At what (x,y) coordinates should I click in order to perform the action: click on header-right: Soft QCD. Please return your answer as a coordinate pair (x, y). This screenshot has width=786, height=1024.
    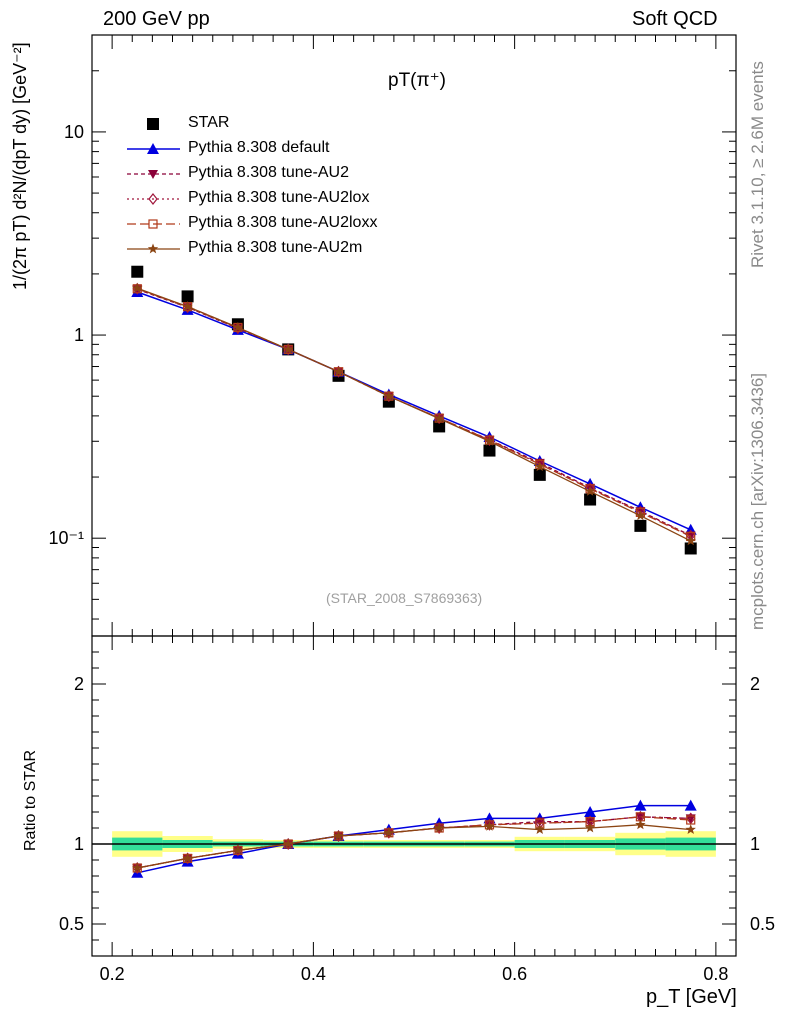
    Looking at the image, I should click on (675, 19).